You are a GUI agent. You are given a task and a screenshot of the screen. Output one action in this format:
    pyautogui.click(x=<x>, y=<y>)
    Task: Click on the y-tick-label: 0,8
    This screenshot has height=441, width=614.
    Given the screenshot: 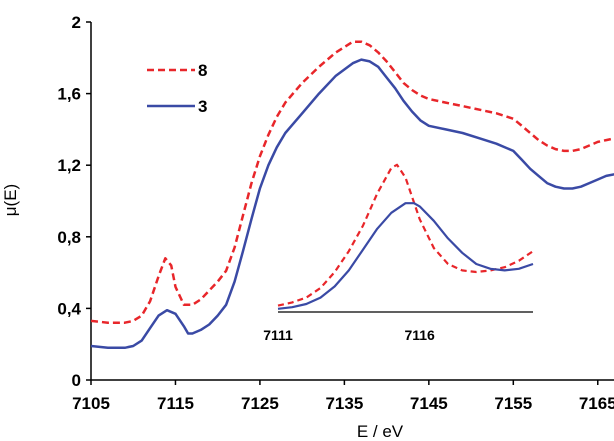 What is the action you would take?
    pyautogui.click(x=69, y=237)
    